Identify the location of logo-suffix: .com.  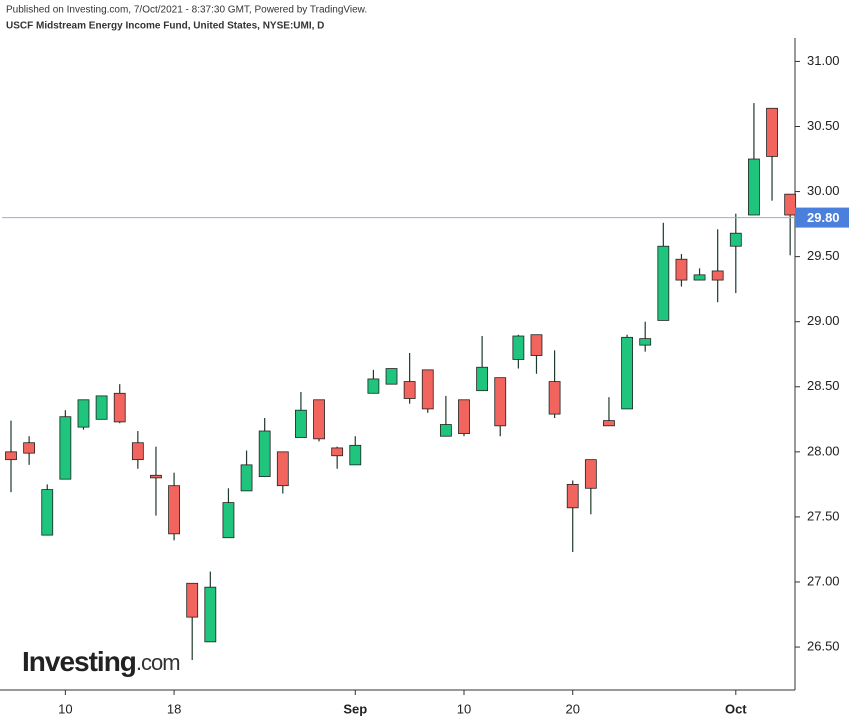
(158, 662).